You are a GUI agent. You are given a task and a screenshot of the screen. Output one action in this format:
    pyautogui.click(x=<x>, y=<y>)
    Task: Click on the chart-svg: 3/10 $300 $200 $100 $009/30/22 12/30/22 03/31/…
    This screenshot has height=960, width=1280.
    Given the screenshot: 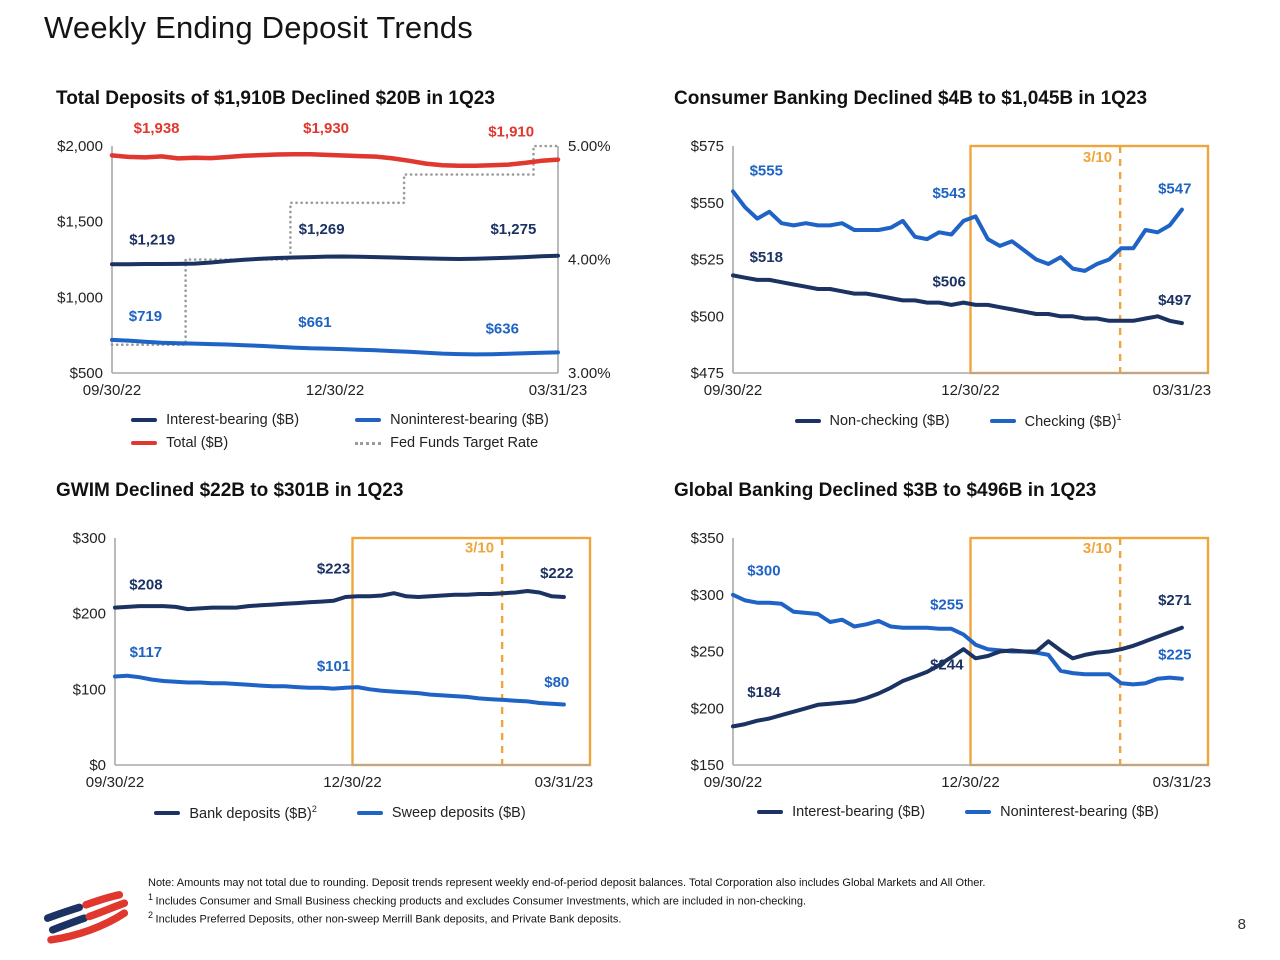 What is the action you would take?
    pyautogui.click(x=333, y=660)
    